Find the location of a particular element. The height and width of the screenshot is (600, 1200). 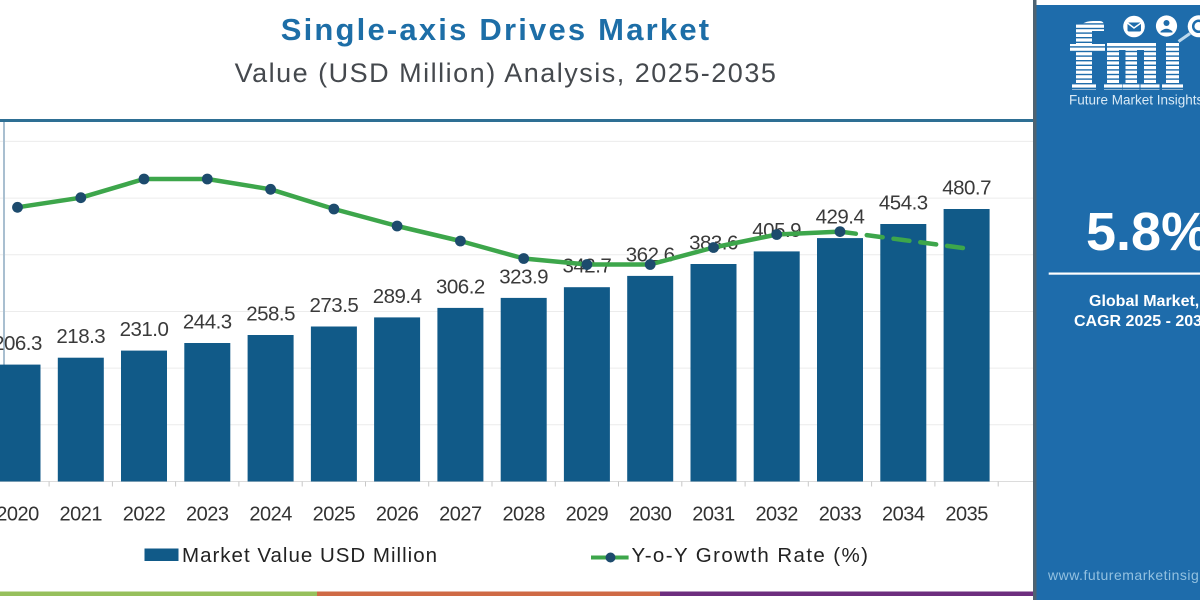

svg-text: Y-o-Y Growth Rate (%) is located at coordinates (751, 555).